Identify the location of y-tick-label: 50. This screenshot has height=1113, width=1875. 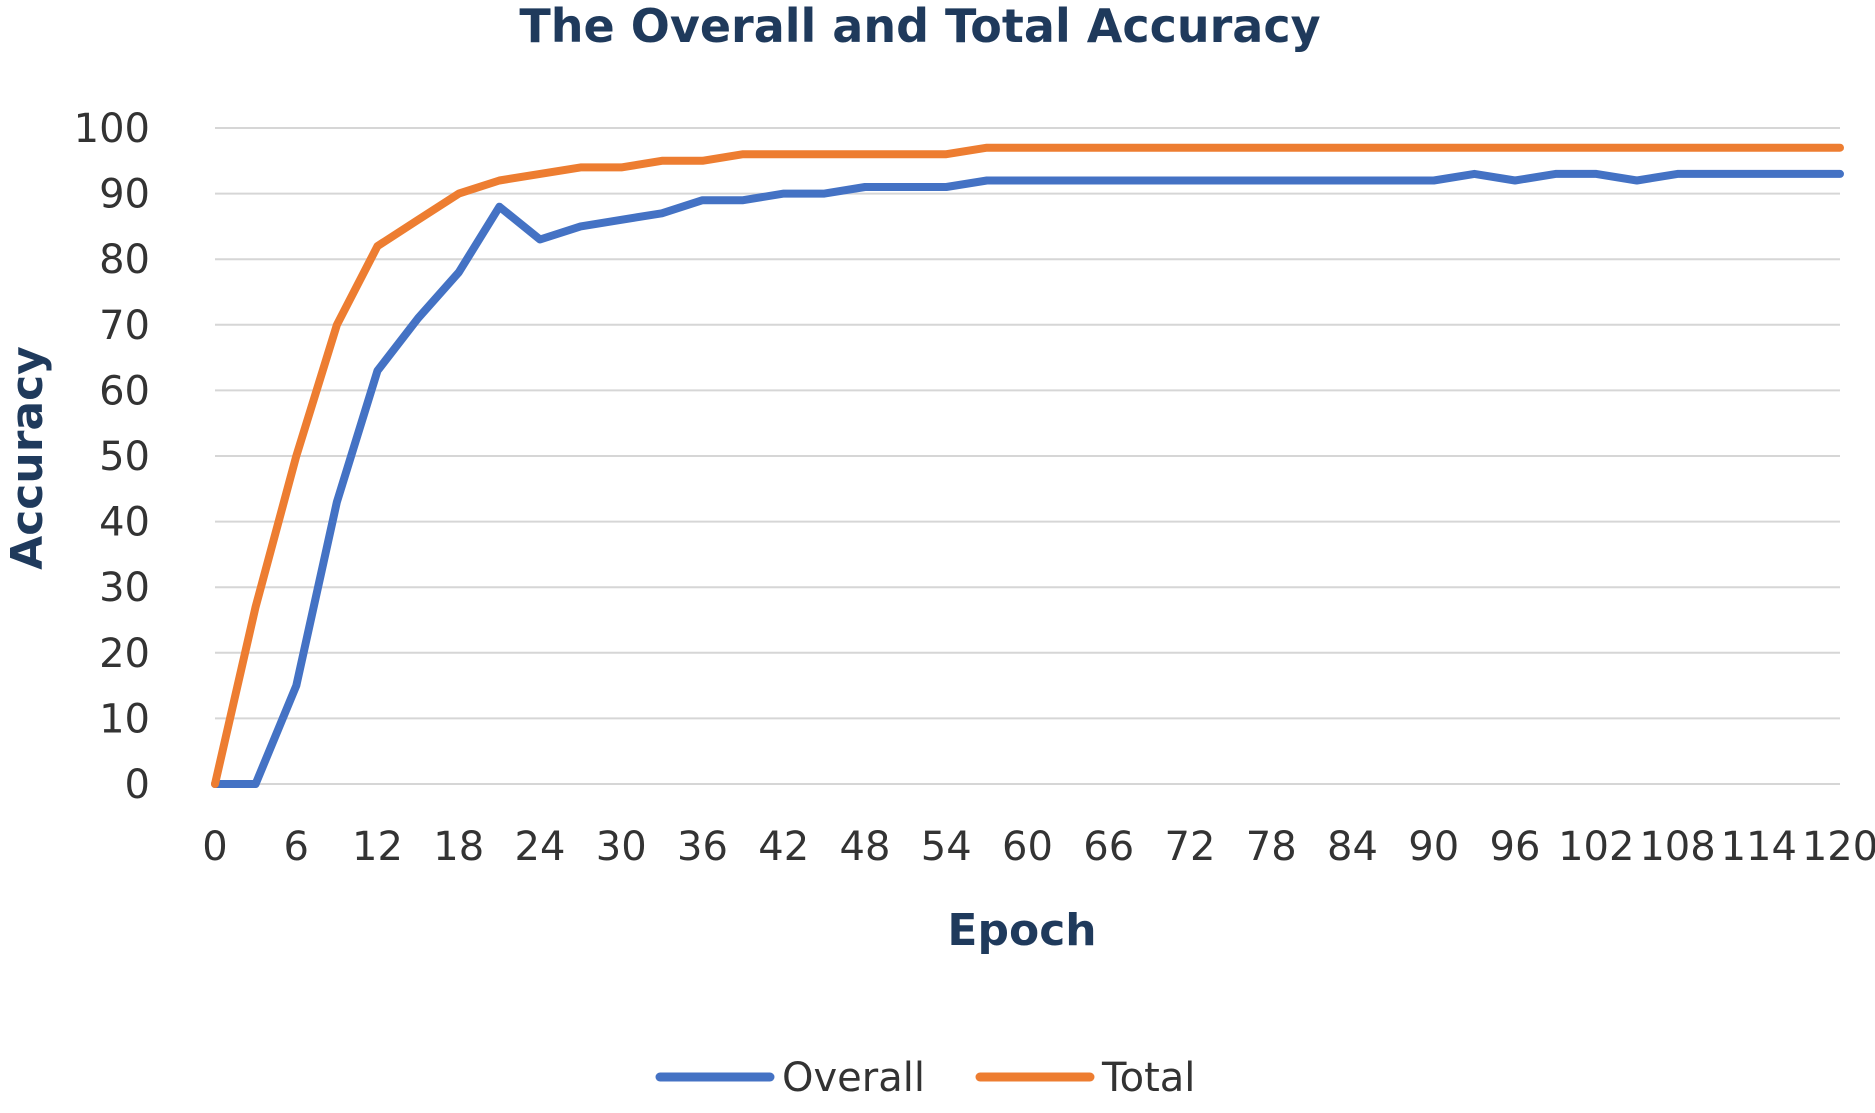
(124, 457).